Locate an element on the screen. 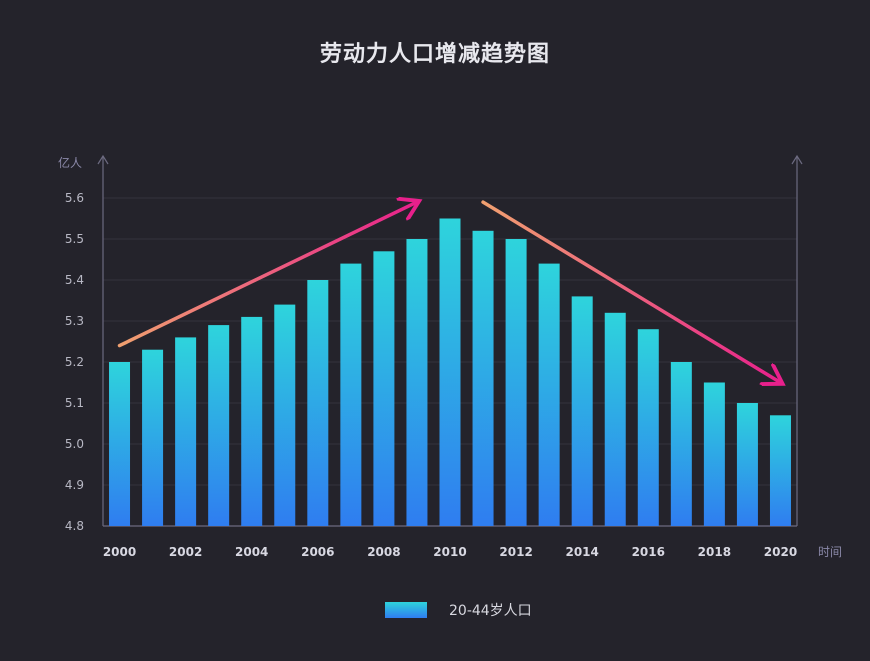 Image resolution: width=870 pixels, height=661 pixels. bar-2019 is located at coordinates (747, 464).